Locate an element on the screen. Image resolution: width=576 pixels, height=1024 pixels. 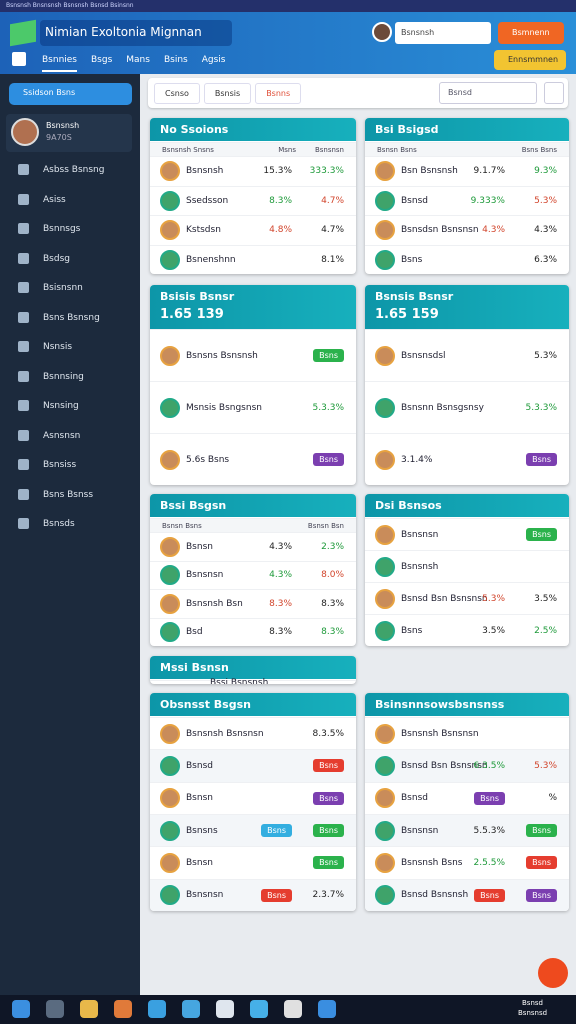
toolbar-search: Bsnsd is located at coordinates (488, 93).